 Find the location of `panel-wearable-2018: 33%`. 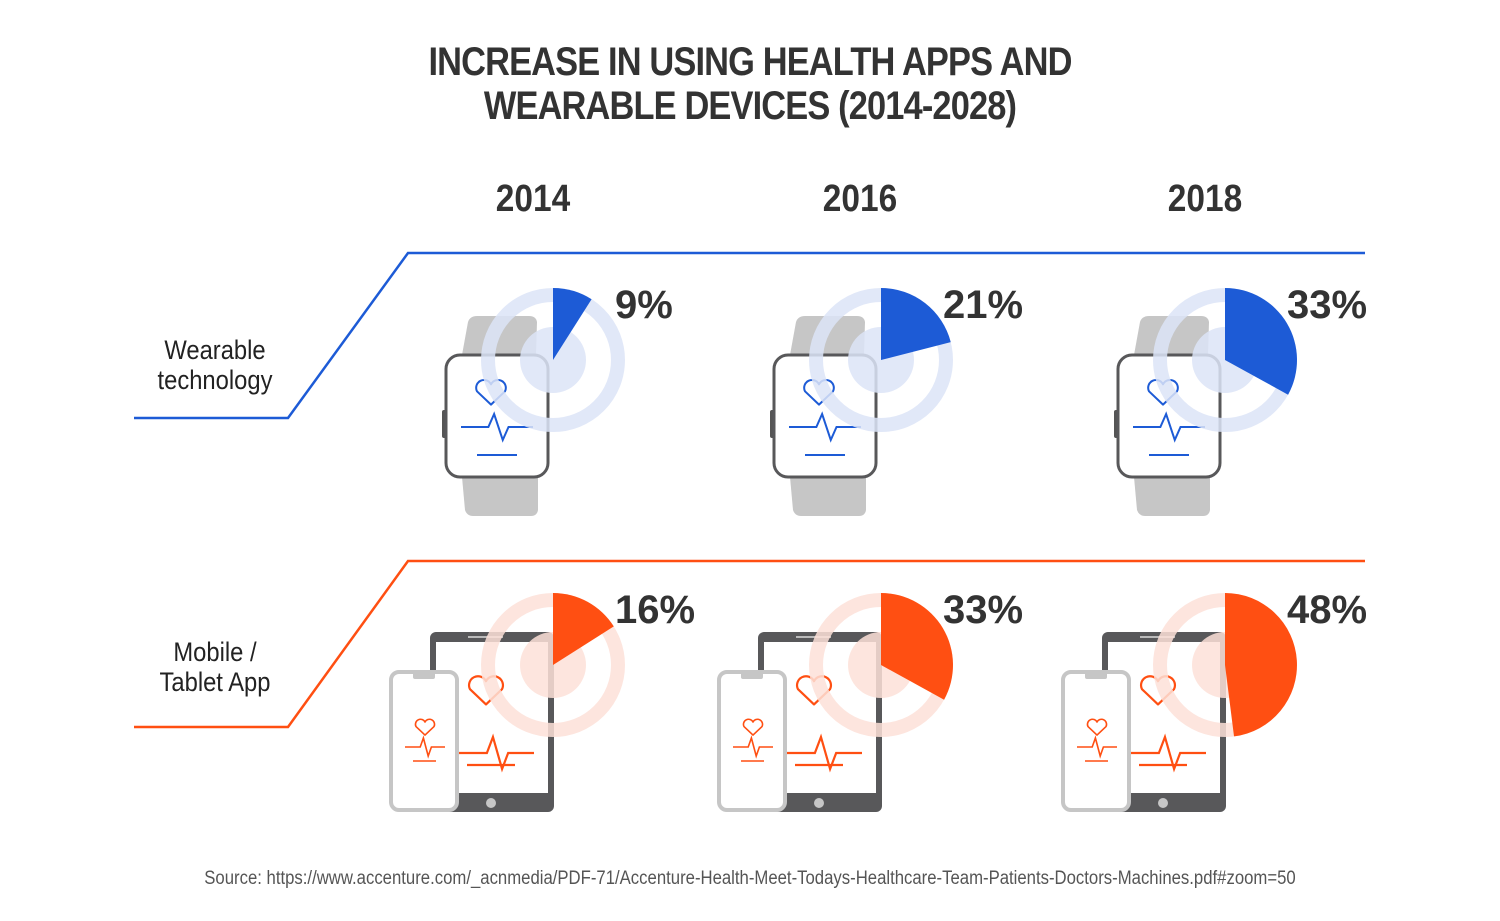

panel-wearable-2018: 33% is located at coordinates (1240, 399).